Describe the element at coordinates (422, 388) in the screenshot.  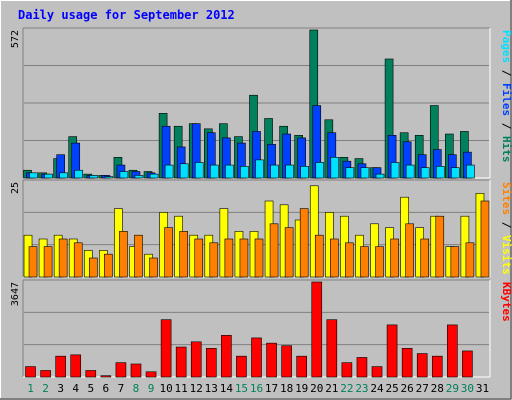
I see `x-tick-27: 27` at that location.